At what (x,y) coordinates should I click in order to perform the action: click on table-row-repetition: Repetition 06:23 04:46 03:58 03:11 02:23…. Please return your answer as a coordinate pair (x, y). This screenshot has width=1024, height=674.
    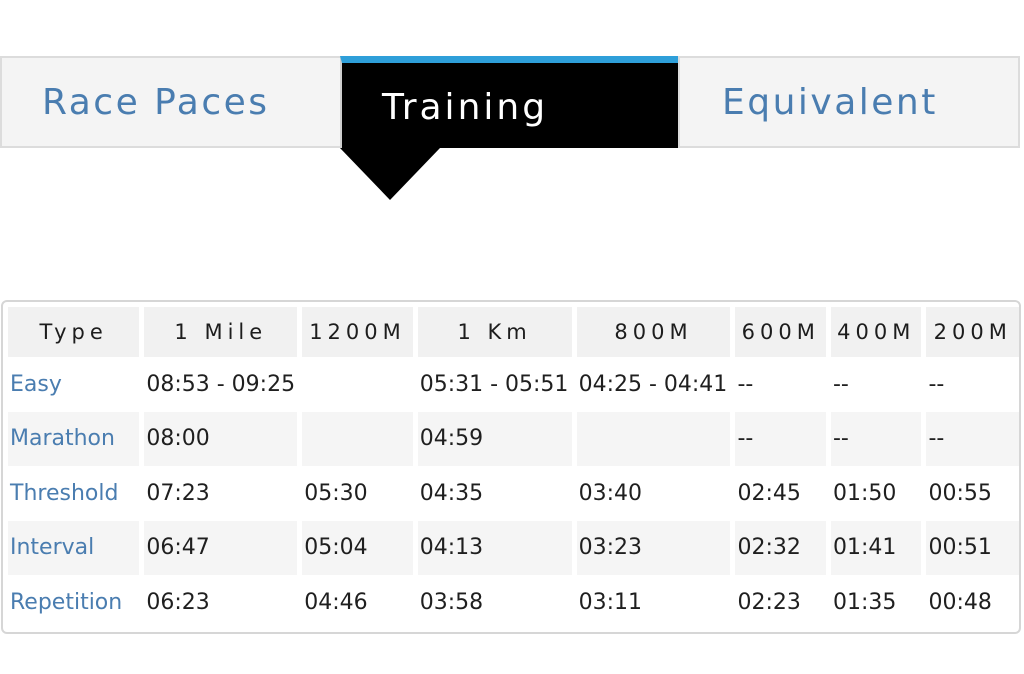
    Looking at the image, I should click on (513, 602).